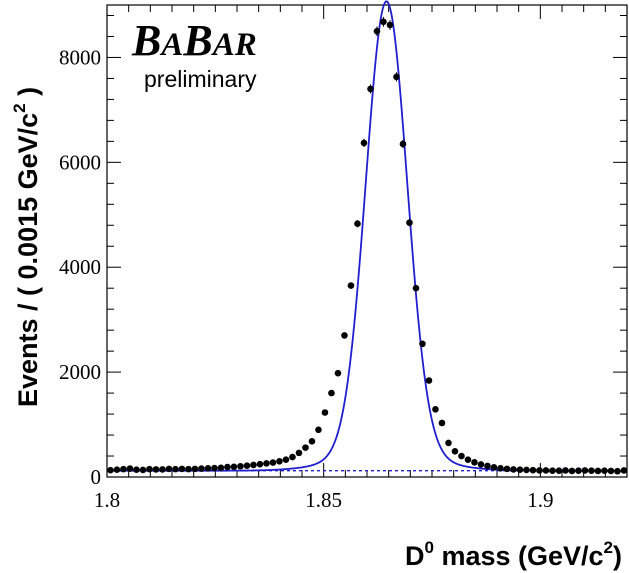  I want to click on logo-letter-r: R, so click(245, 45).